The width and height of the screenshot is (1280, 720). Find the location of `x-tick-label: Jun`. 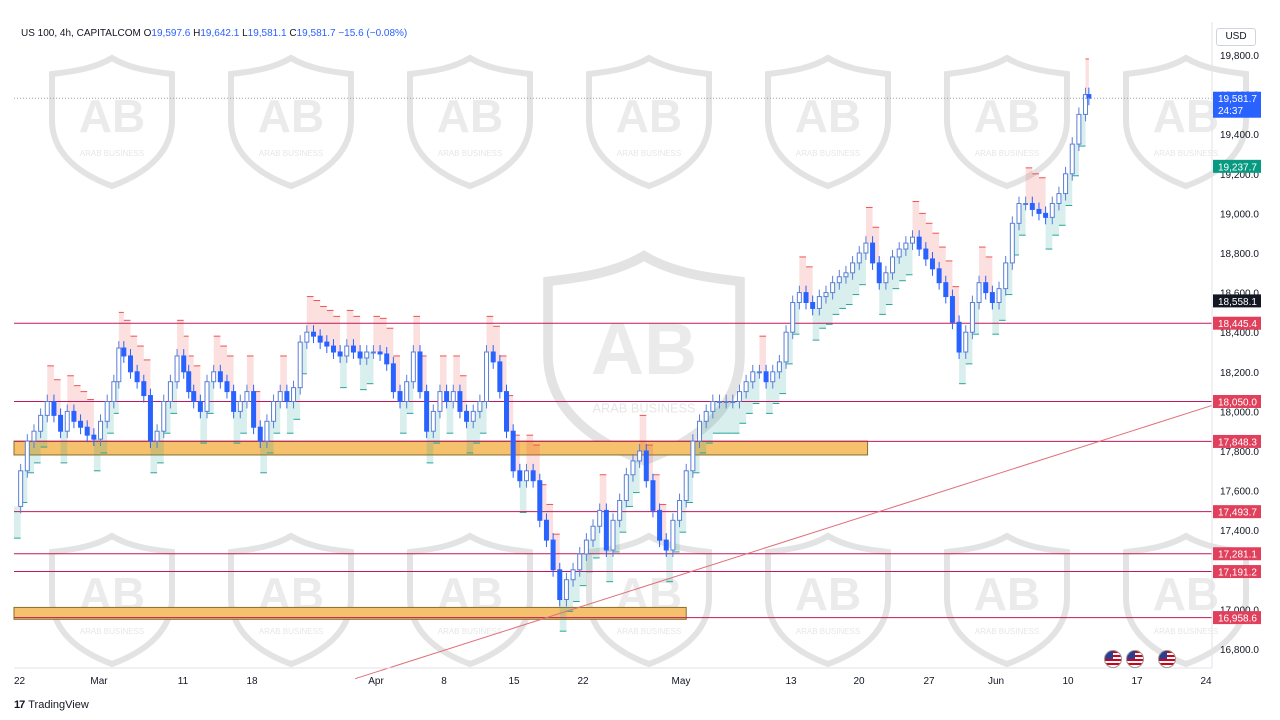

x-tick-label: Jun is located at coordinates (996, 681).